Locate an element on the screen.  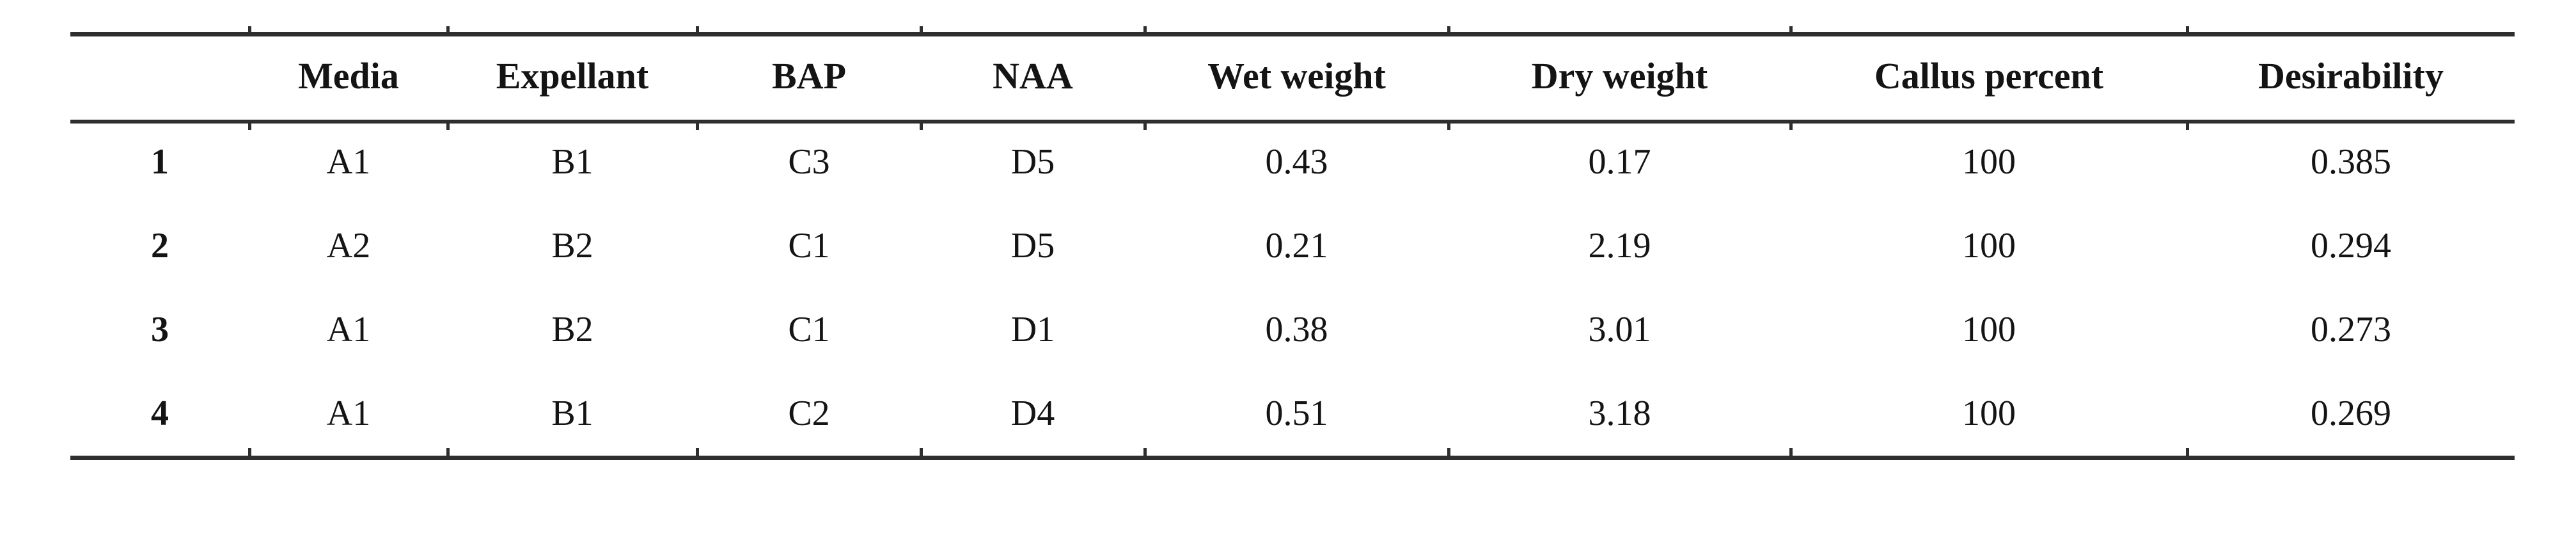
row-number-cell: 4 is located at coordinates (160, 414).